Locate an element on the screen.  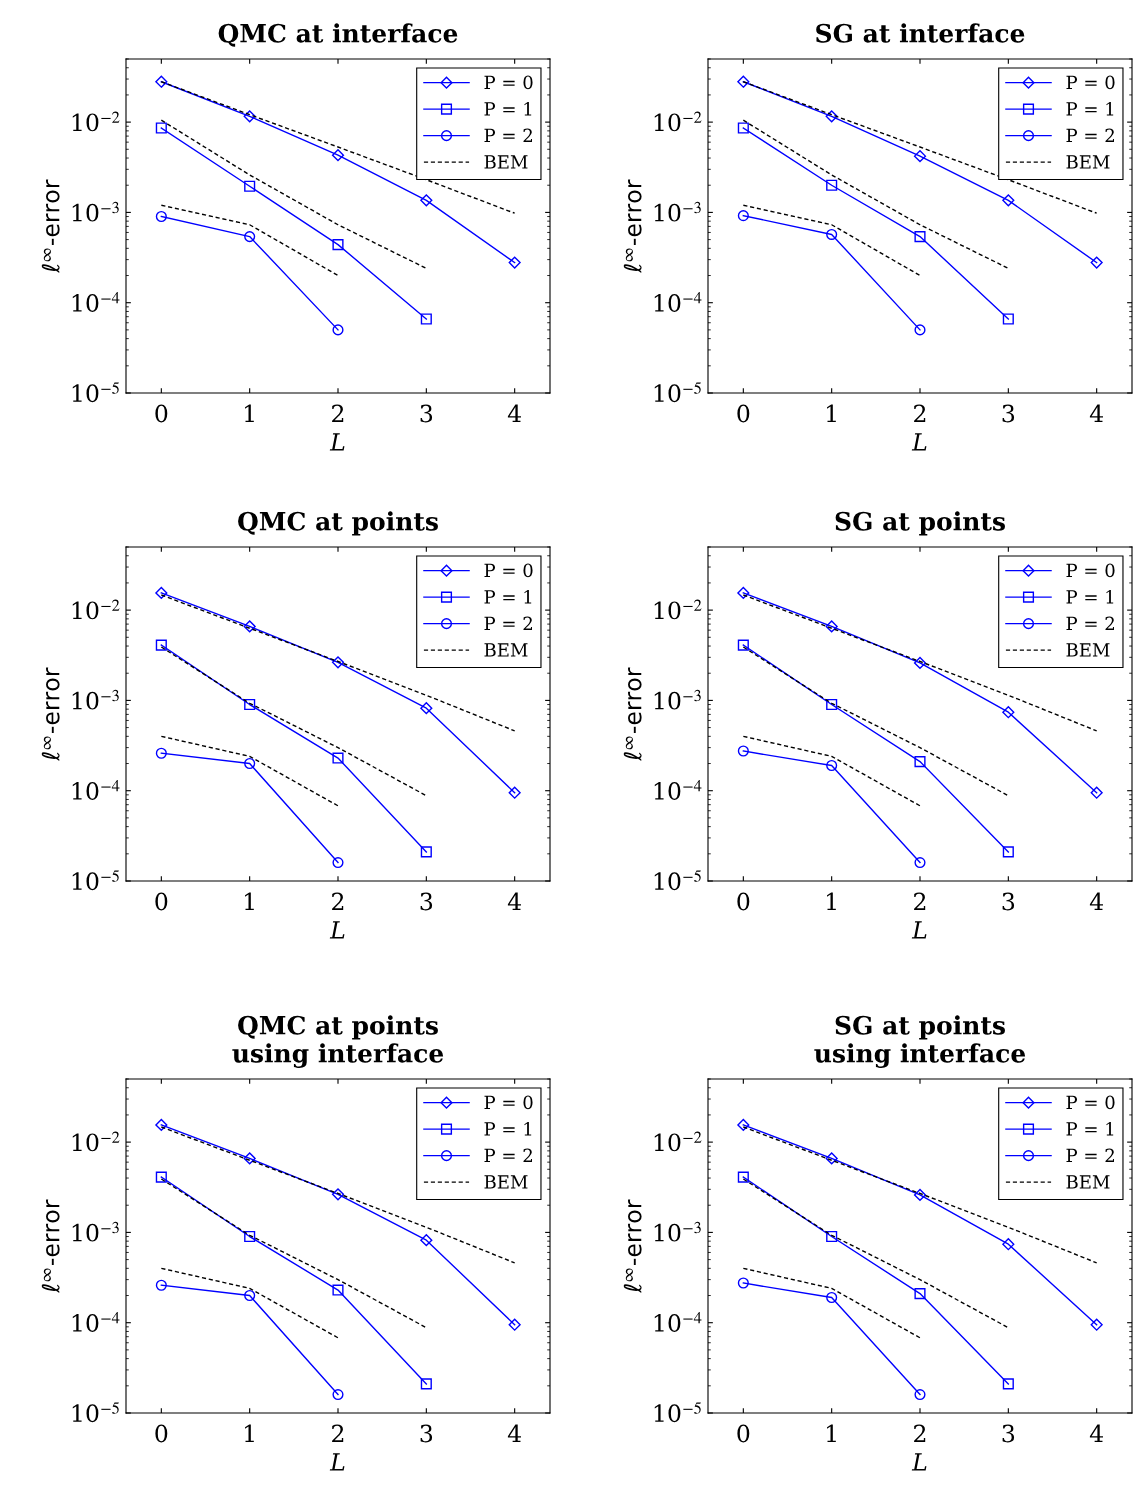
chart-title: QMC at points is located at coordinates (338, 523).